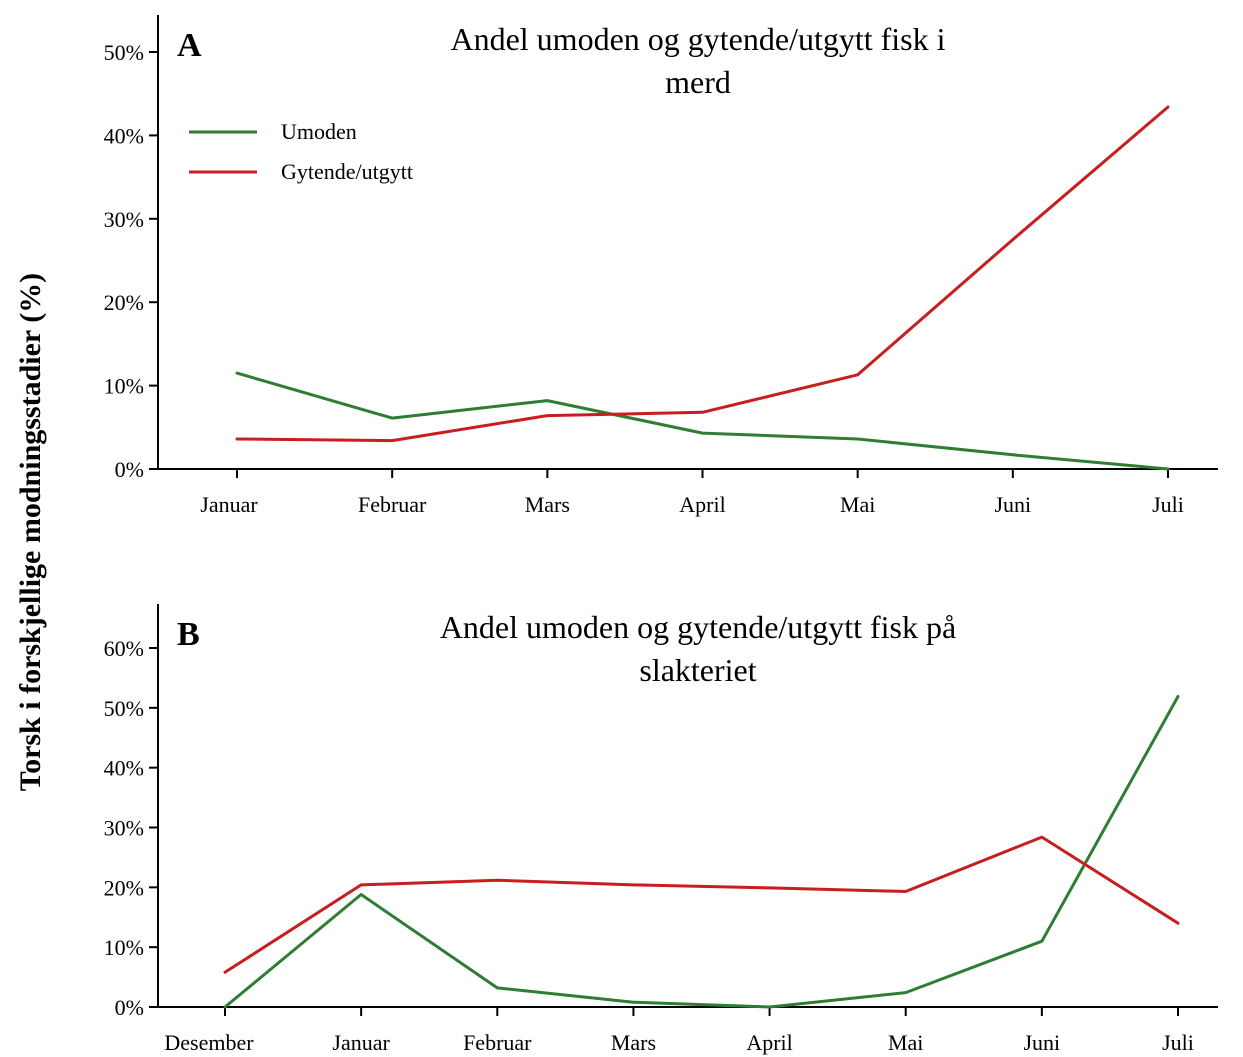 The width and height of the screenshot is (1243, 1057). I want to click on chart-title-line: Andel umoden og gytende/utgytt fisk på, so click(698, 627).